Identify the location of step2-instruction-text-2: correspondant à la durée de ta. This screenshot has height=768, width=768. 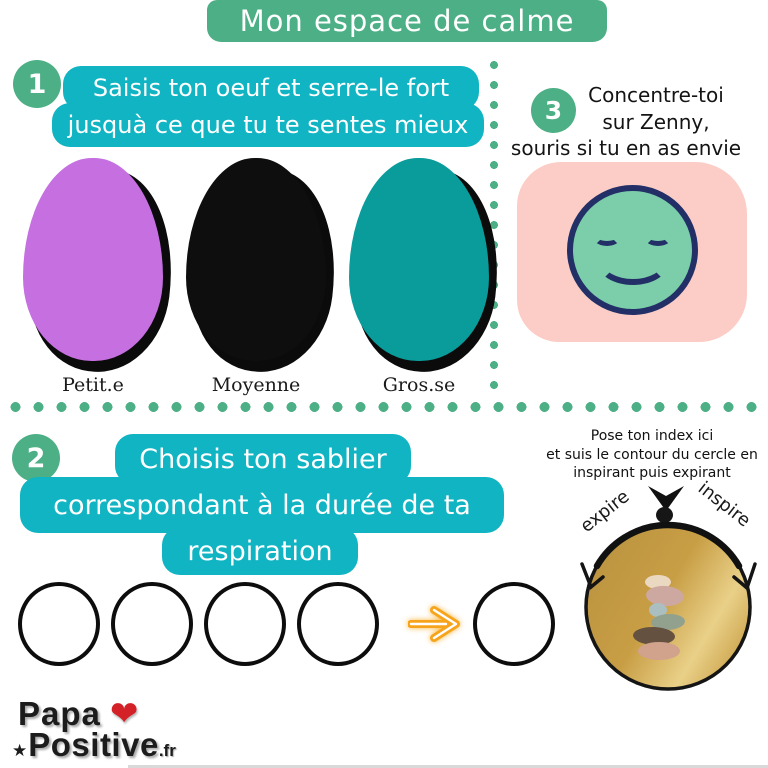
(262, 505).